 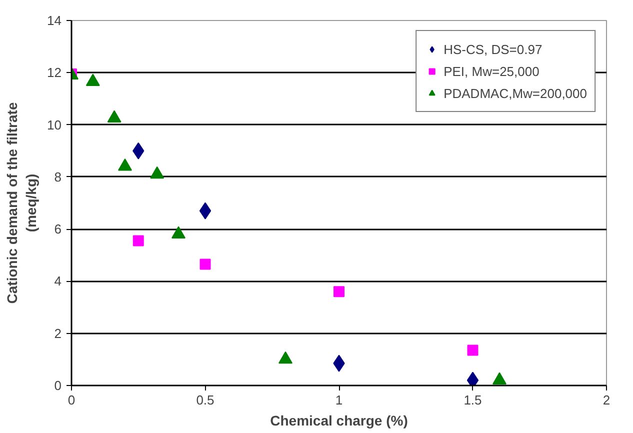 What do you see at coordinates (606, 400) in the screenshot?
I see `x-tick-label: 2` at bounding box center [606, 400].